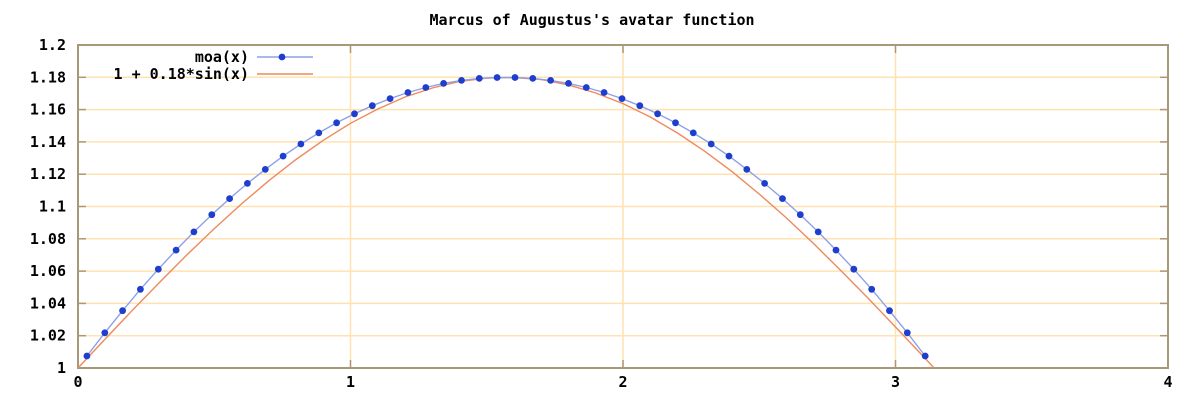 The image size is (1200, 400). What do you see at coordinates (48, 174) in the screenshot?
I see `y-tick-label: 1.12` at bounding box center [48, 174].